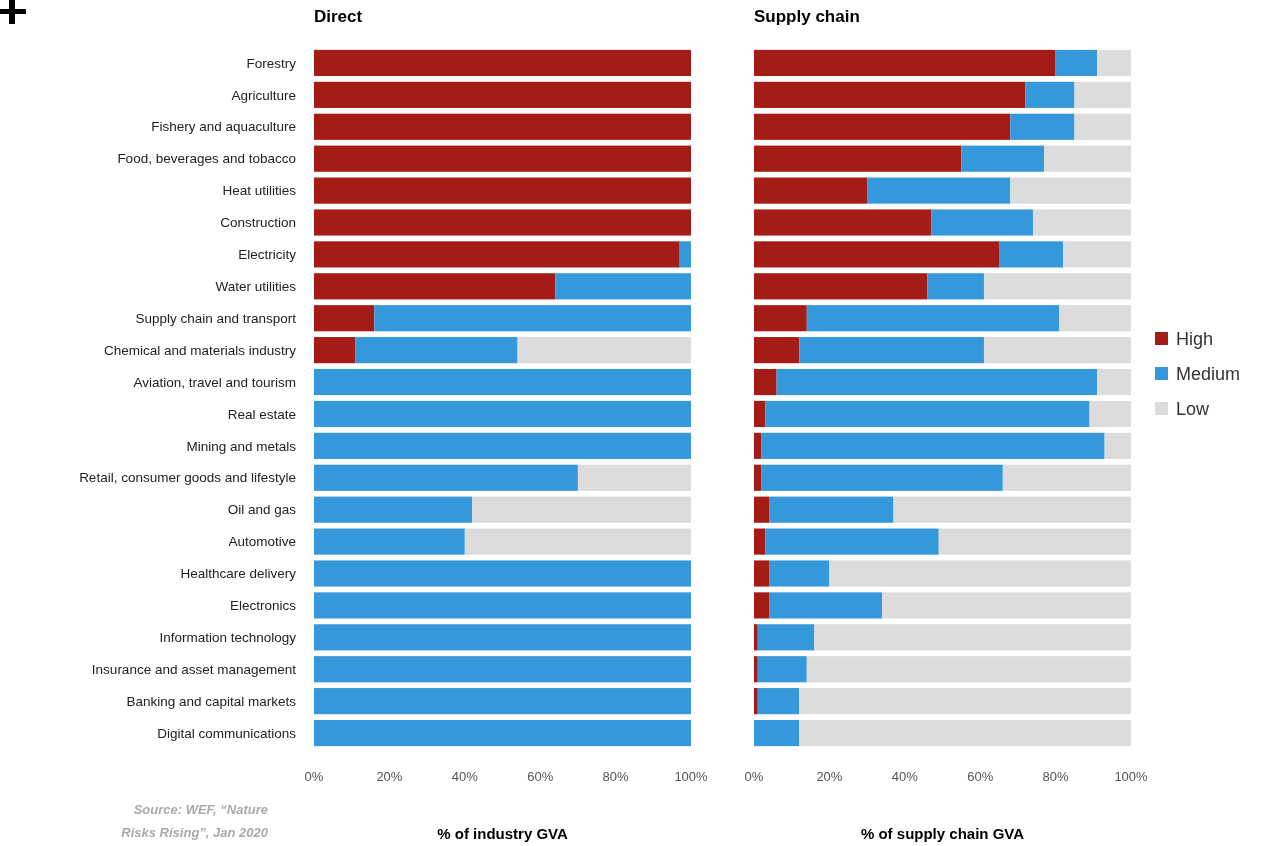 This screenshot has height=846, width=1271. What do you see at coordinates (502, 833) in the screenshot?
I see `x-axis-title: % of industry GVA` at bounding box center [502, 833].